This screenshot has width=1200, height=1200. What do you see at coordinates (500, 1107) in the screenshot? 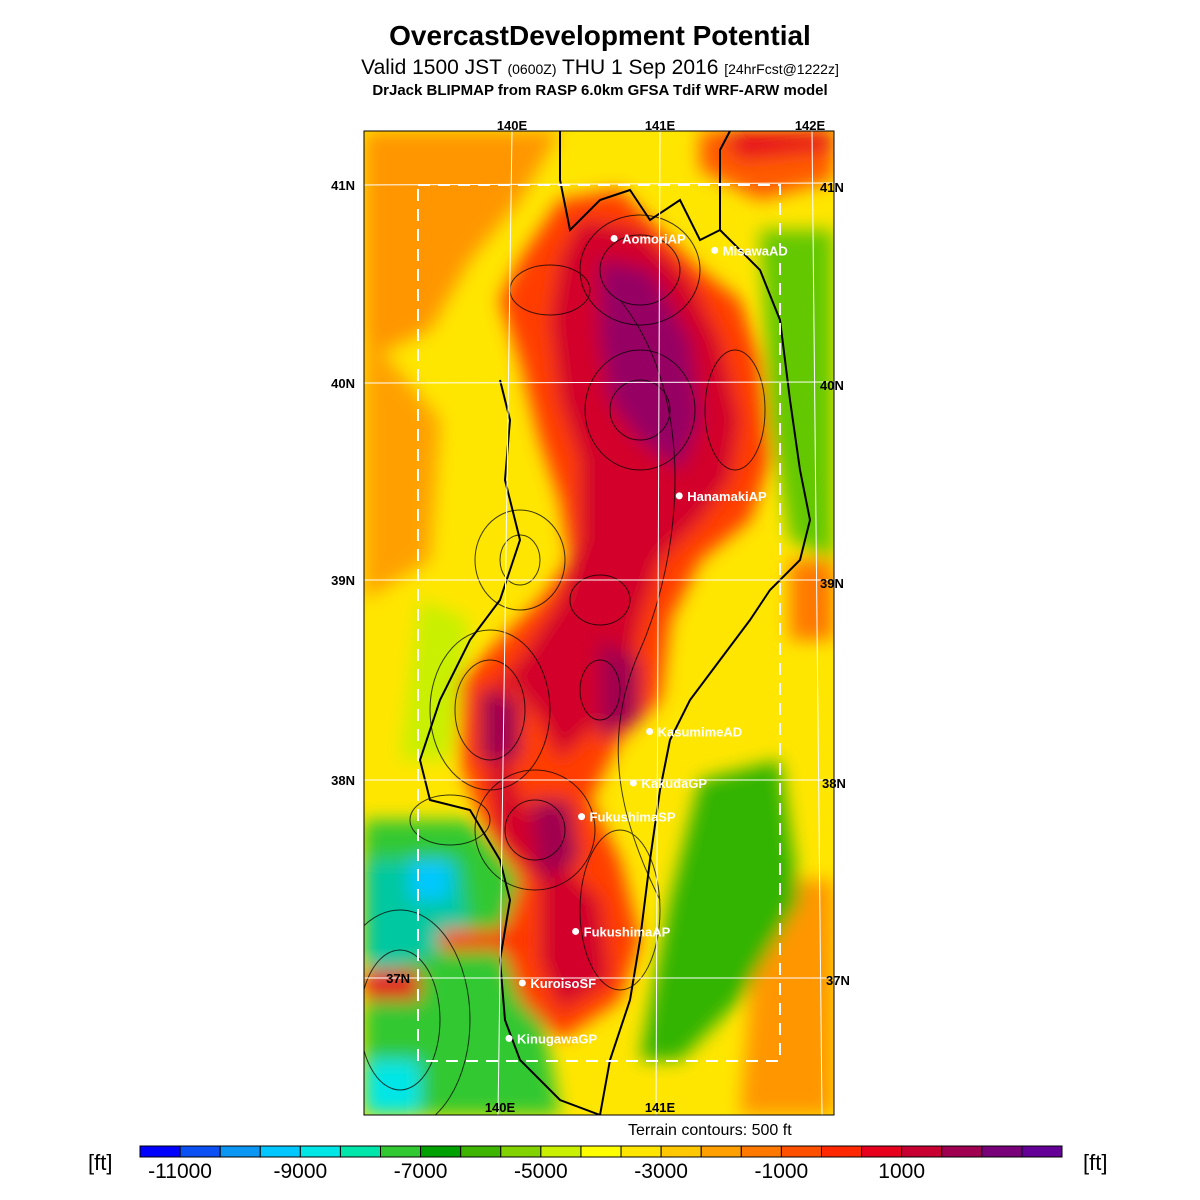
I see `lon-label-bottom-140e: 140E` at bounding box center [500, 1107].